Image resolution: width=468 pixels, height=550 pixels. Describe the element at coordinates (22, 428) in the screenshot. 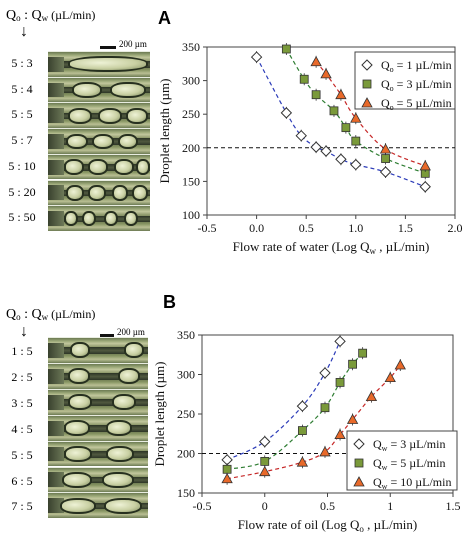

I see `ratio-label: 4 : 5` at that location.